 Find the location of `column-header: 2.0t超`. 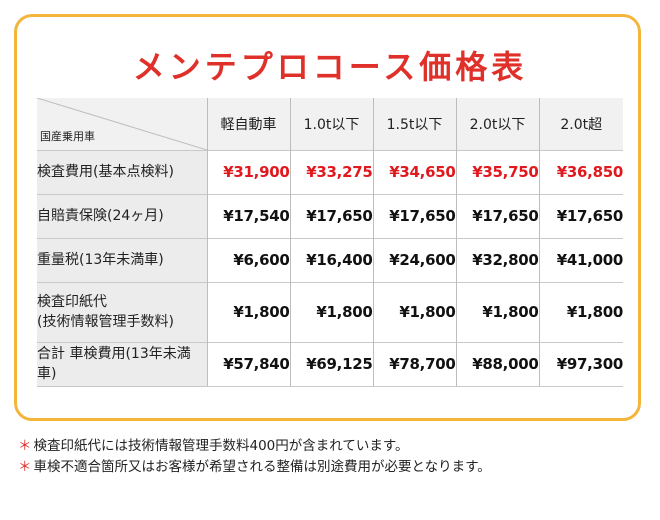

column-header: 2.0t超 is located at coordinates (580, 124).